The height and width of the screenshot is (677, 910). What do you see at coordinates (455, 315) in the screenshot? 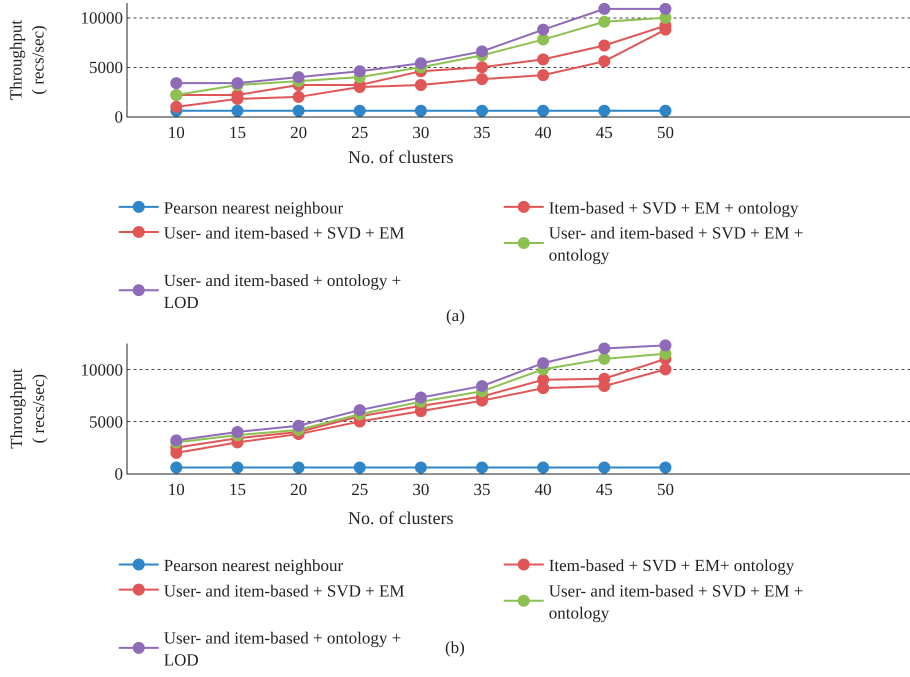
I see `text: (a)` at bounding box center [455, 315].